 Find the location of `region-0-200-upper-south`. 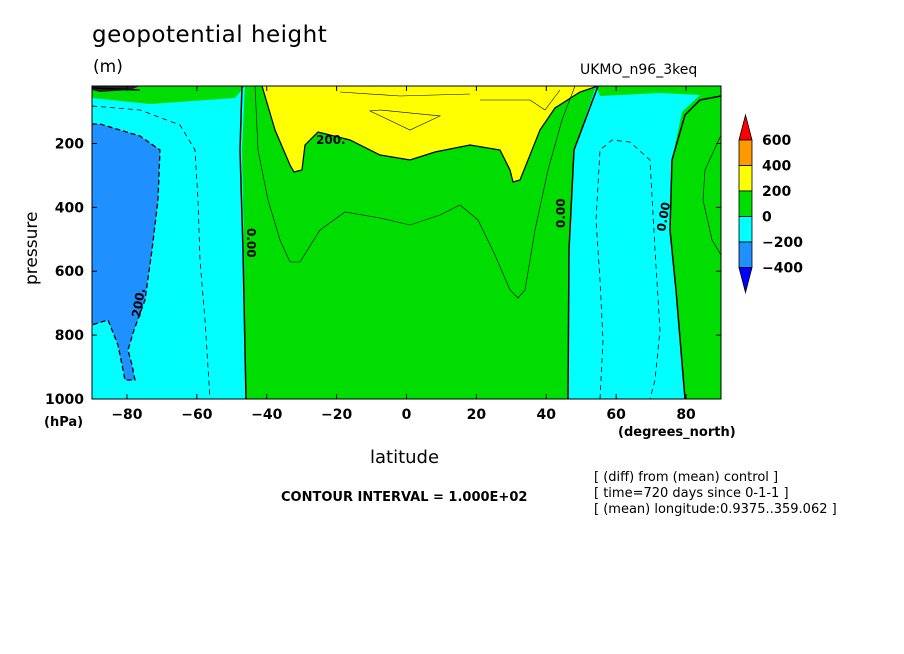

region-0-200-upper-south is located at coordinates (168, 95).